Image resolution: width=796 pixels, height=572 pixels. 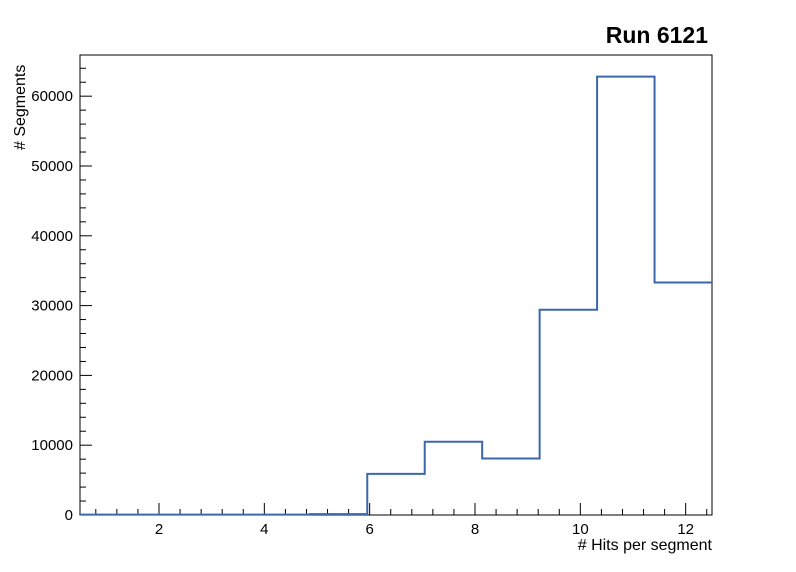 What do you see at coordinates (685, 529) in the screenshot?
I see `x-tick-label: 12` at bounding box center [685, 529].